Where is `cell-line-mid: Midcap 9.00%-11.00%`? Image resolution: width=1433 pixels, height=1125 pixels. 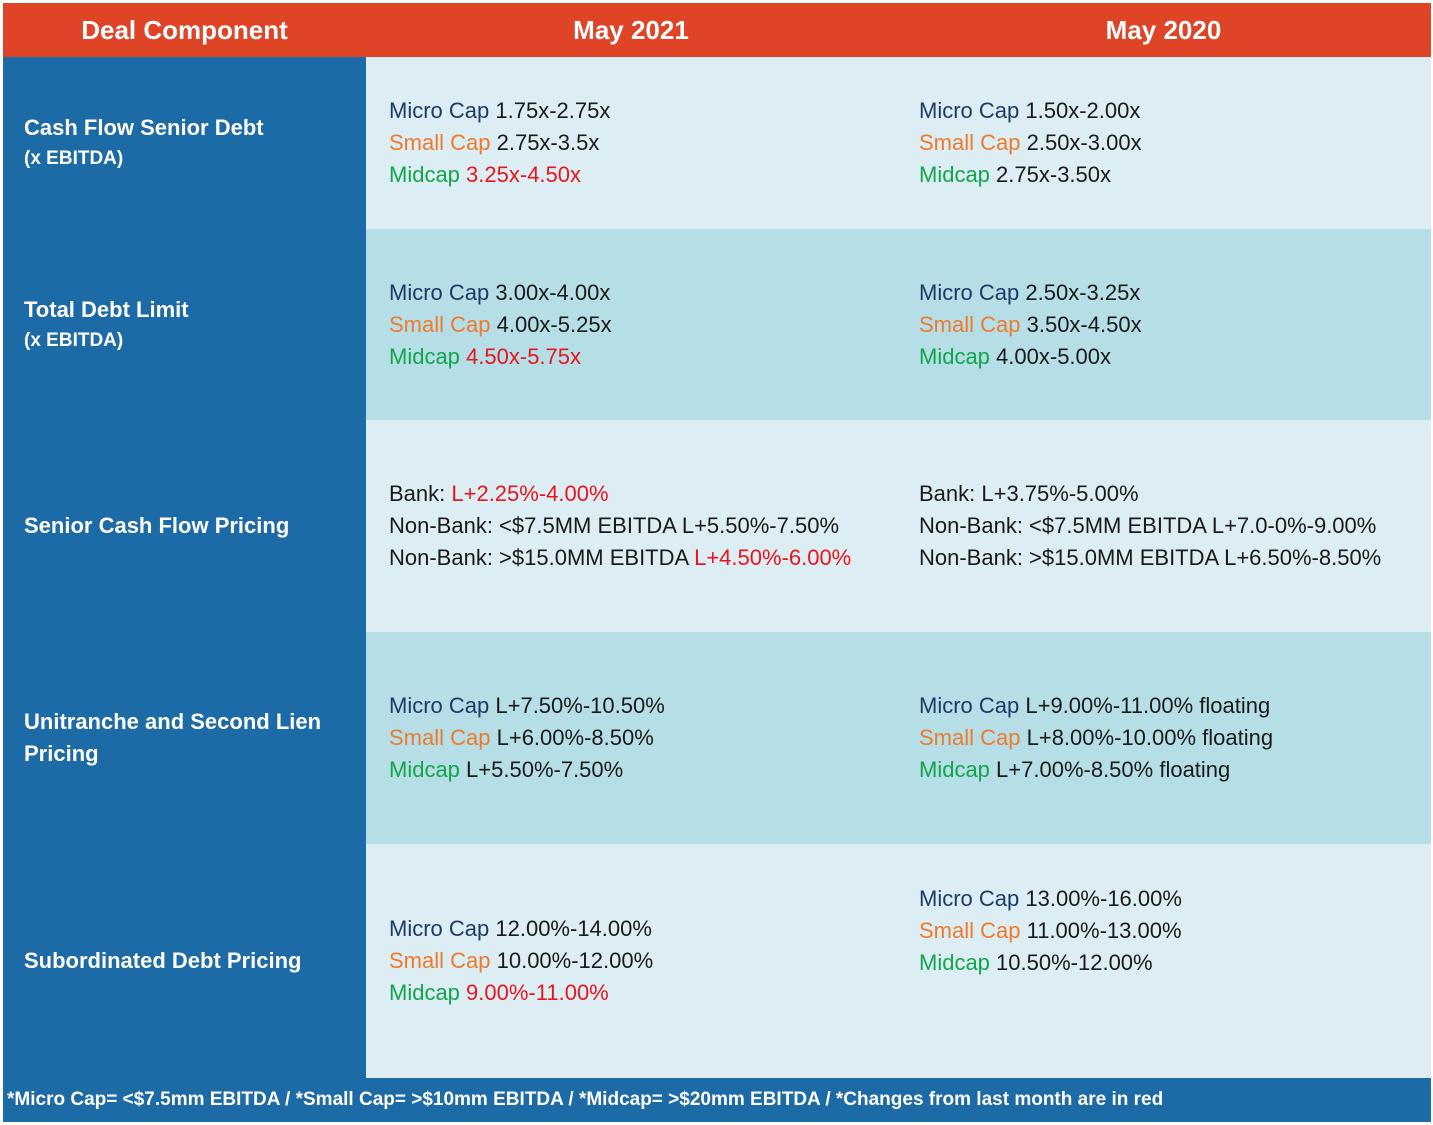 cell-line-mid: Midcap 9.00%-11.00% is located at coordinates (521, 993).